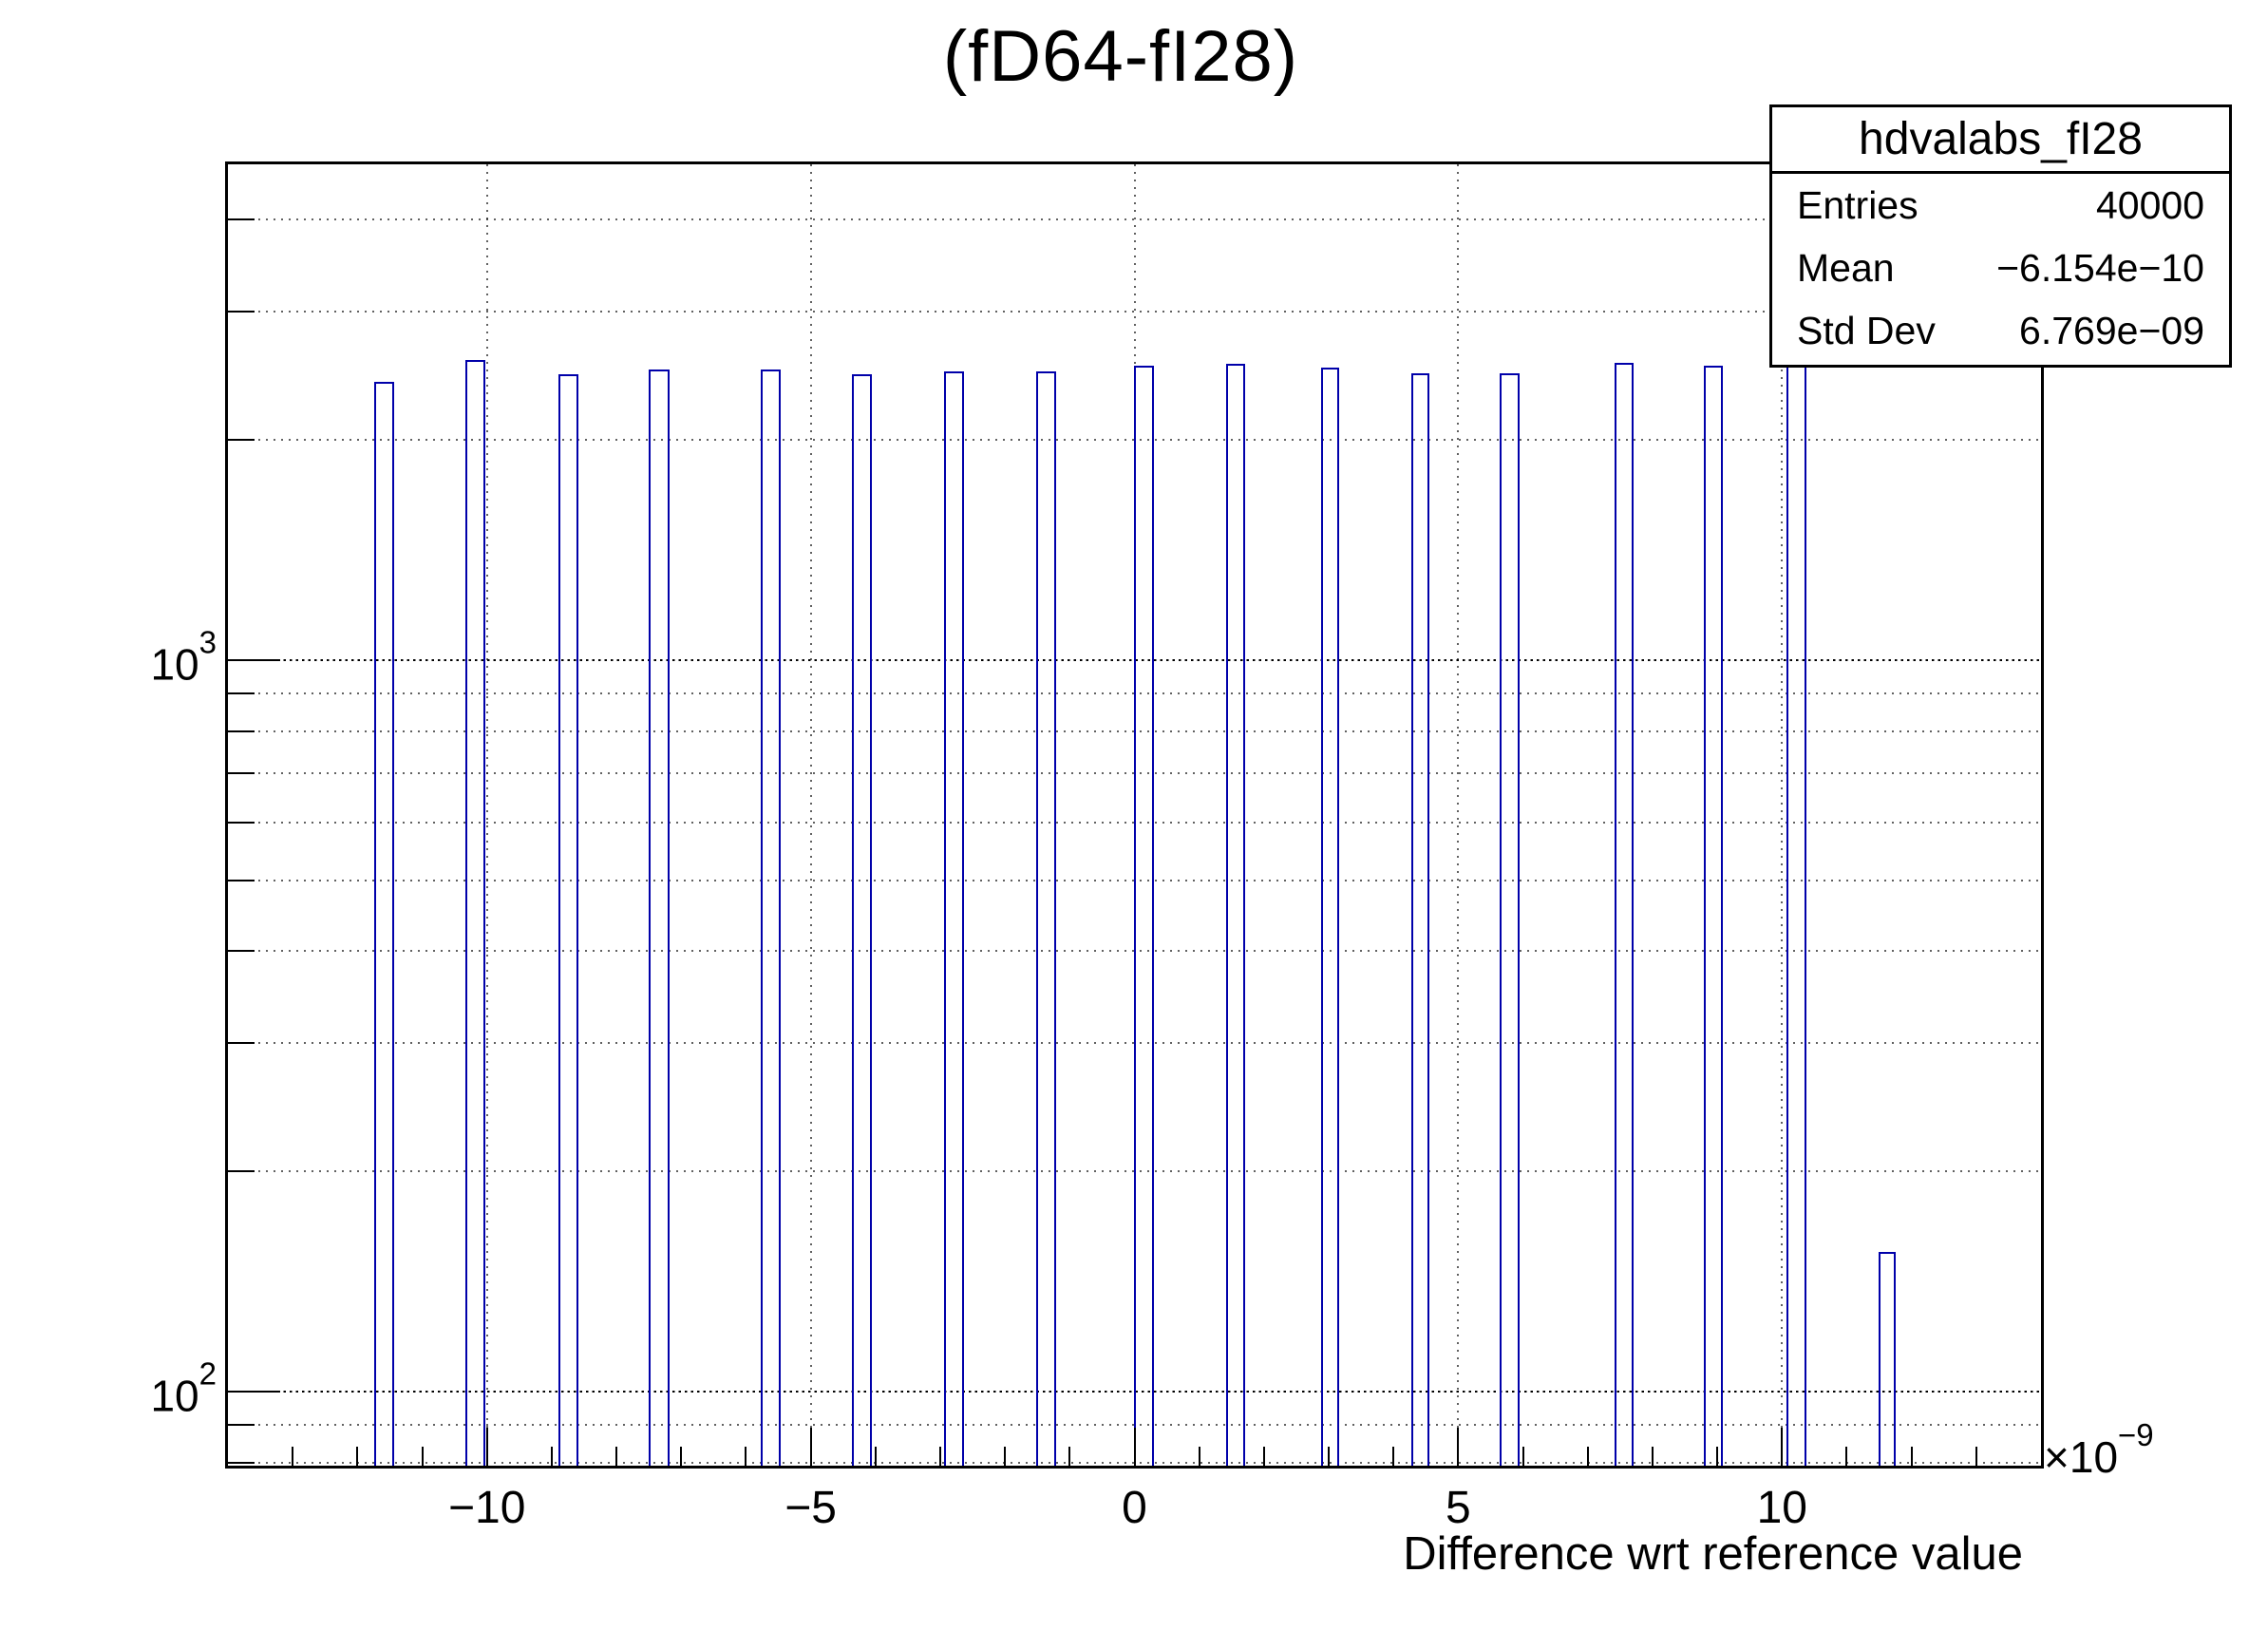 The image size is (2268, 1630). What do you see at coordinates (2150, 204) in the screenshot?
I see `stats-value: 40000` at bounding box center [2150, 204].